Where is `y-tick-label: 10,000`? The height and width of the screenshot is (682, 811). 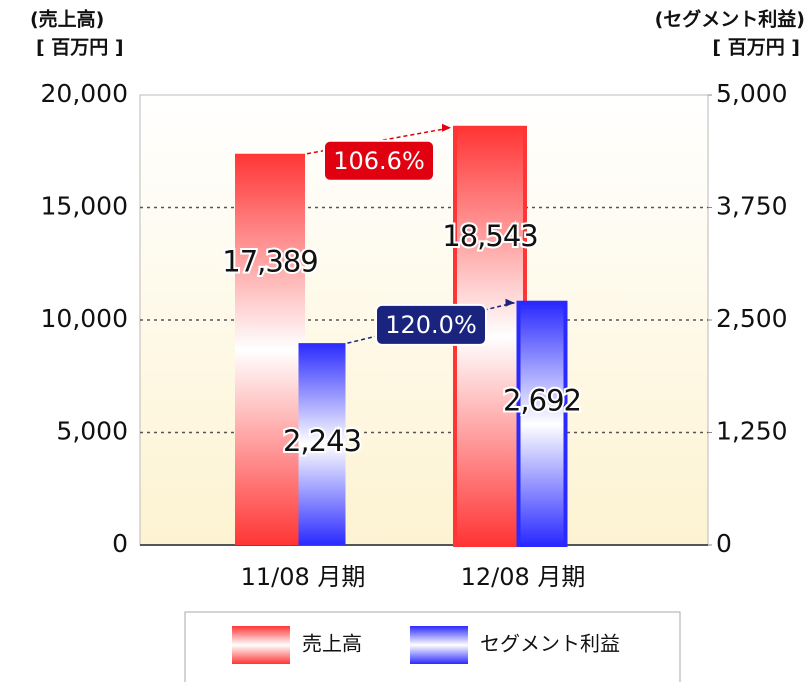
y-tick-label: 10,000 is located at coordinates (84, 318).